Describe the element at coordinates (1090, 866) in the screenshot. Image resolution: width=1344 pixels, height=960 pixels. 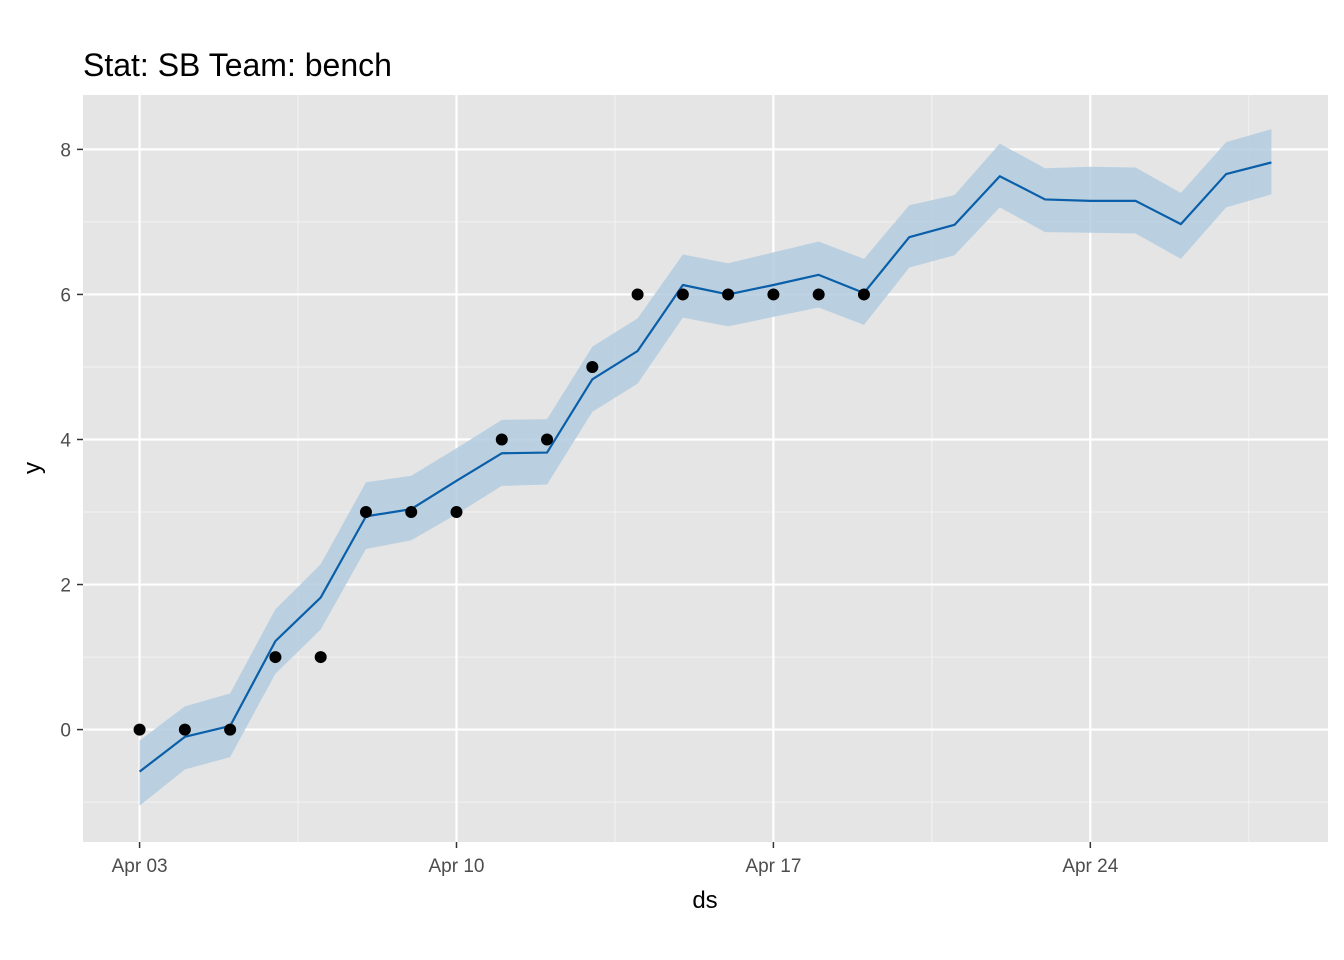
I see `x-tick-label: Apr 24` at that location.